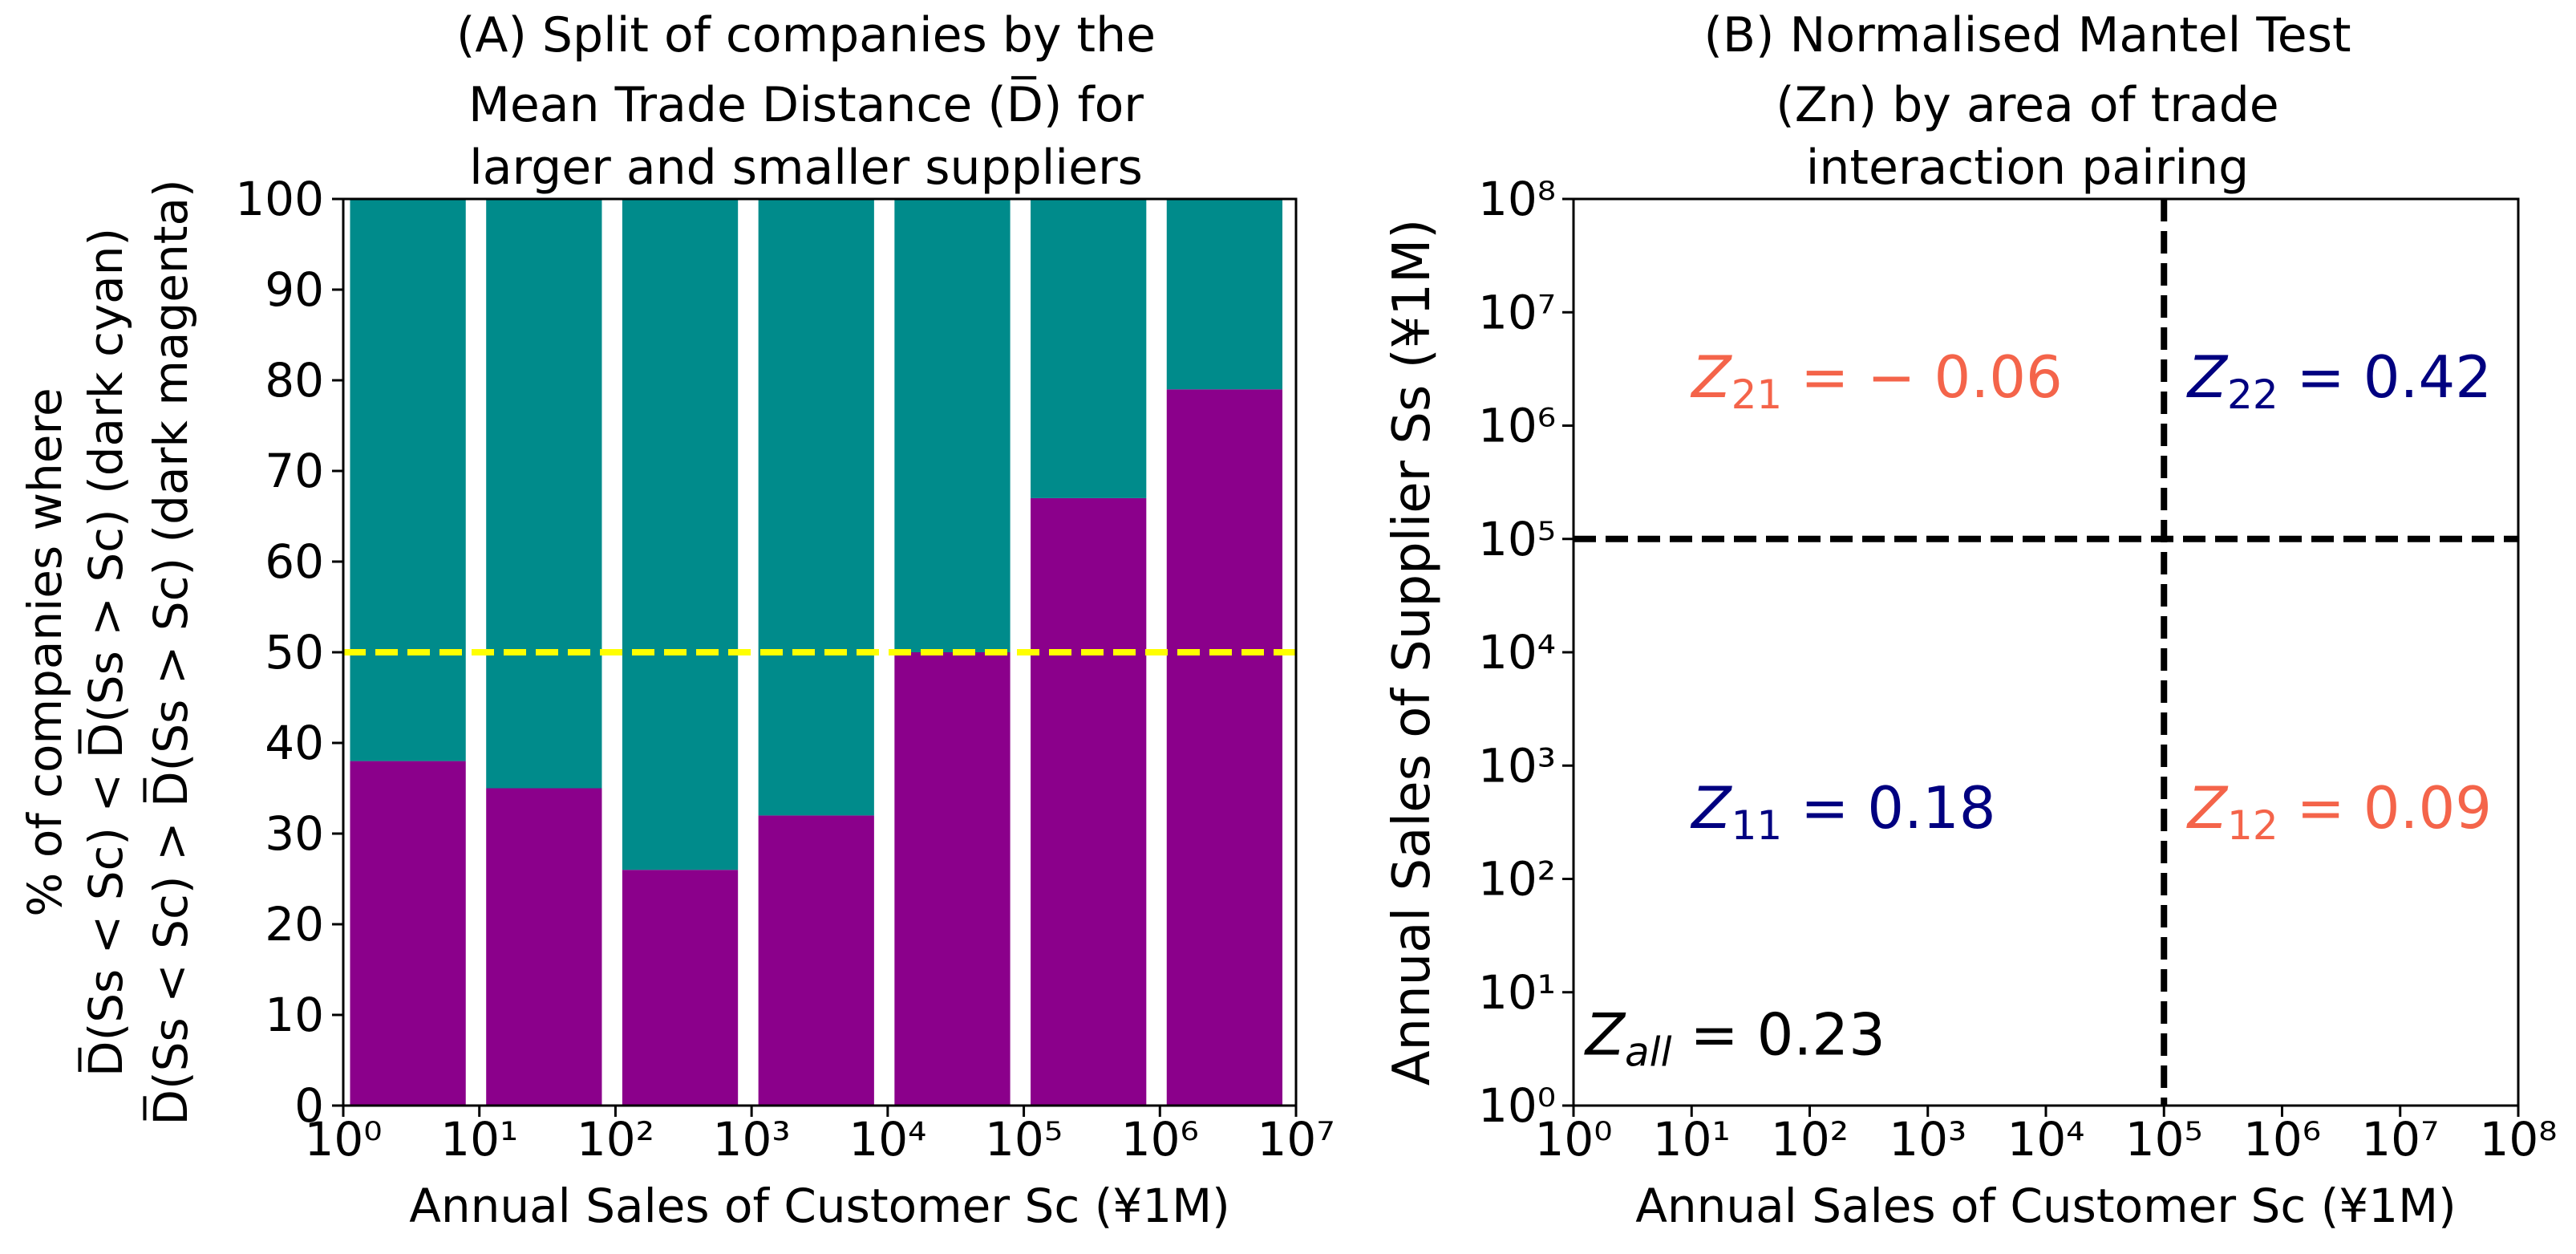 This screenshot has width=2576, height=1254. I want to click on y-tick-label: 0, so click(309, 1105).